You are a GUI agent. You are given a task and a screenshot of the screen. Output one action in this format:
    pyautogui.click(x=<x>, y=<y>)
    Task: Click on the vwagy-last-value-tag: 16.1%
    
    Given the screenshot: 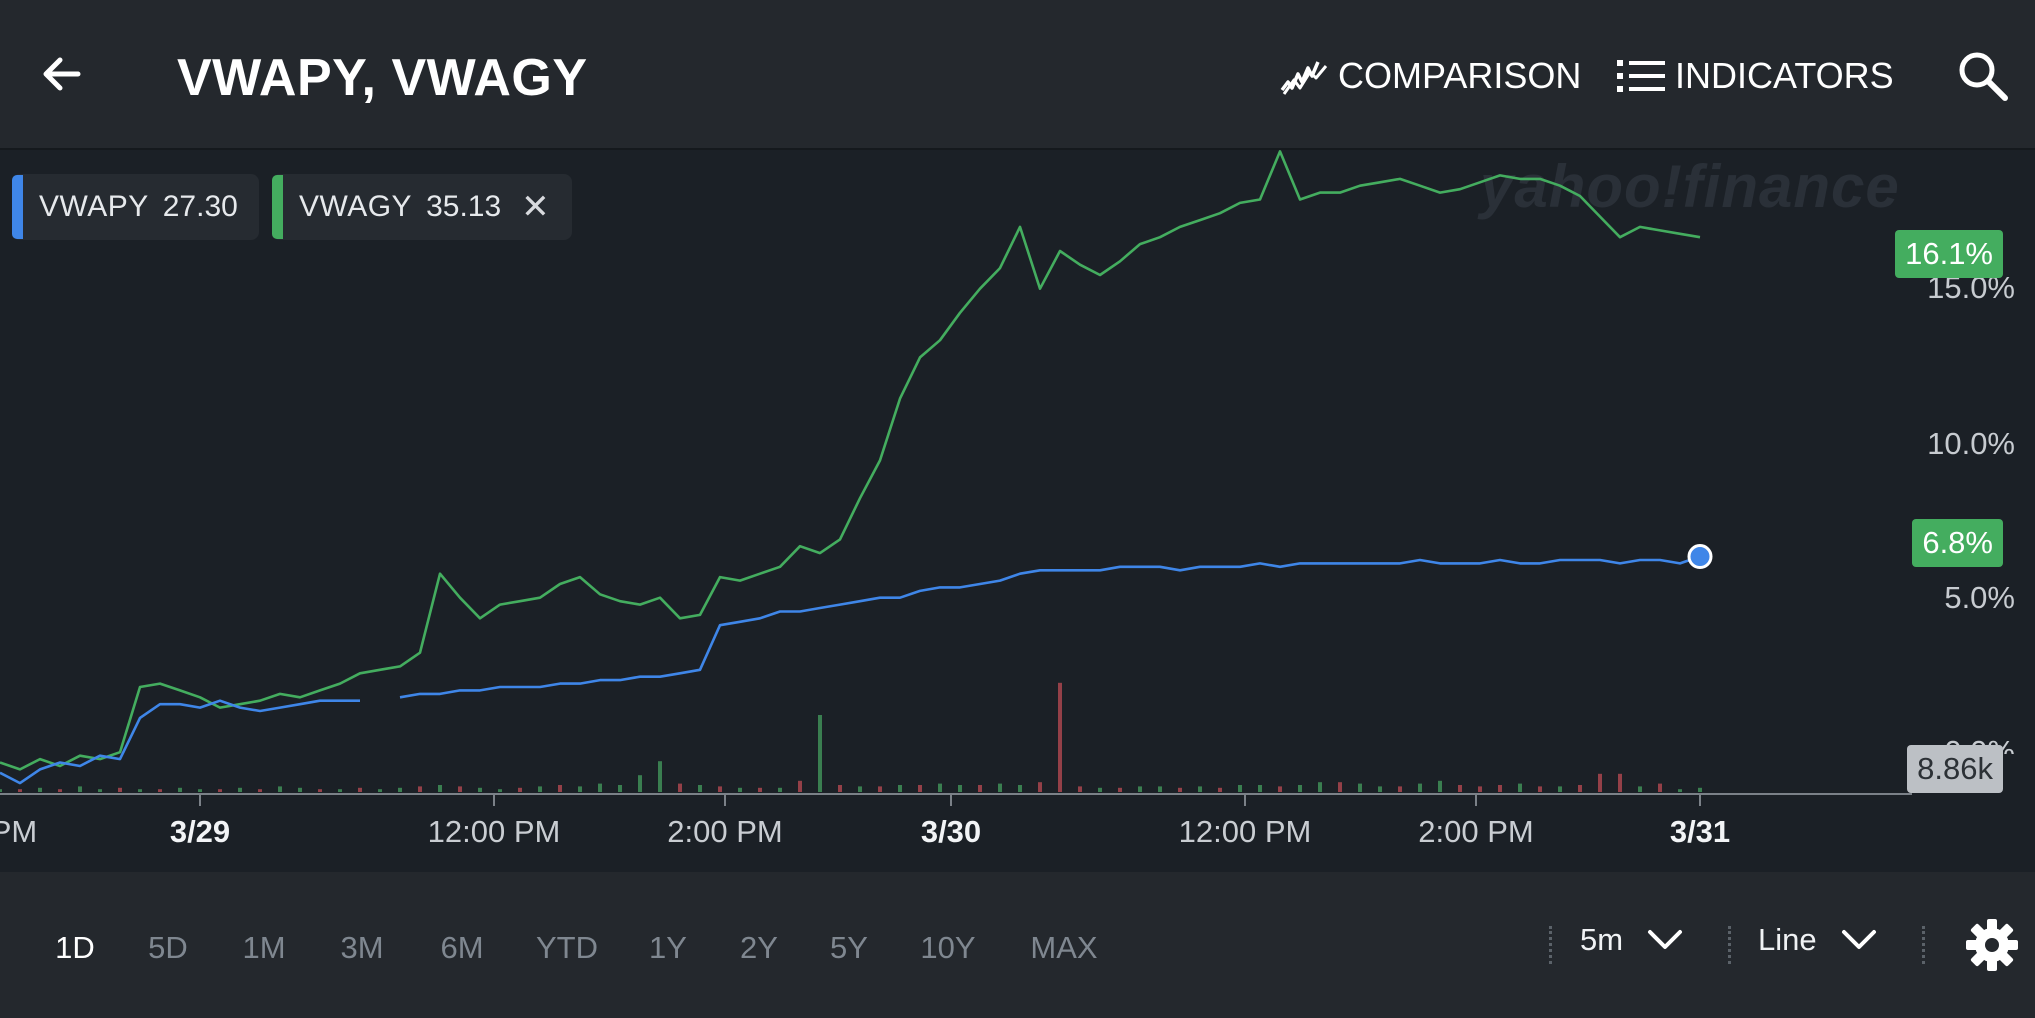 What is the action you would take?
    pyautogui.click(x=1949, y=254)
    